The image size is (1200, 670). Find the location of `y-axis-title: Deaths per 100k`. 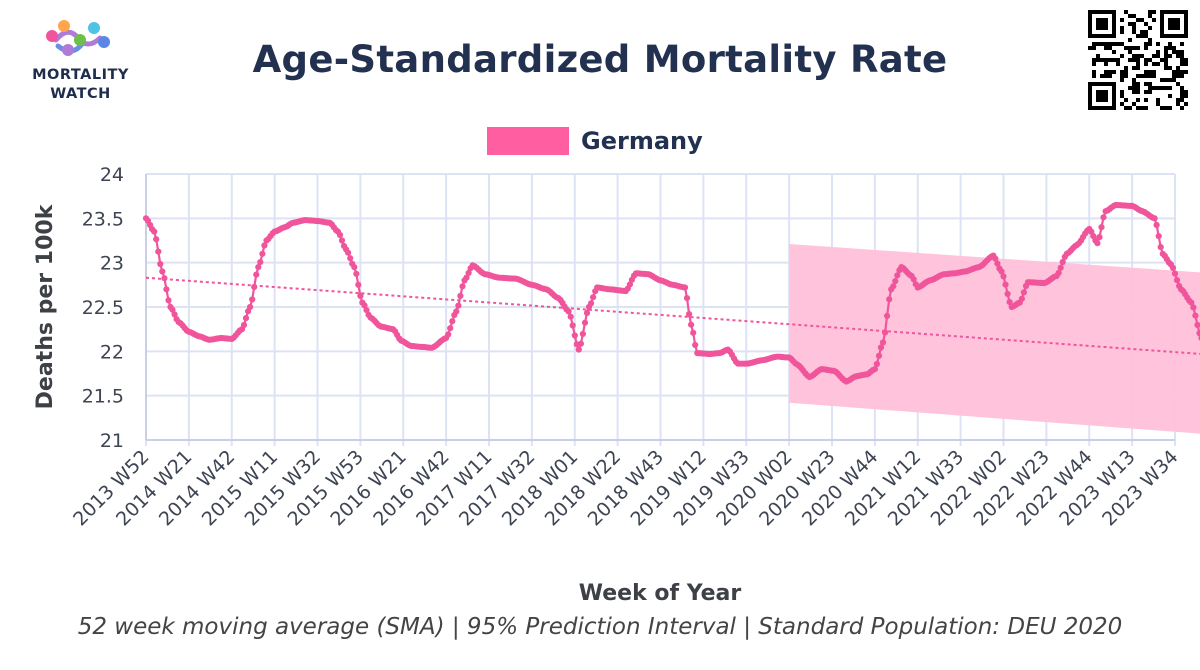

y-axis-title: Deaths per 100k is located at coordinates (45, 306).